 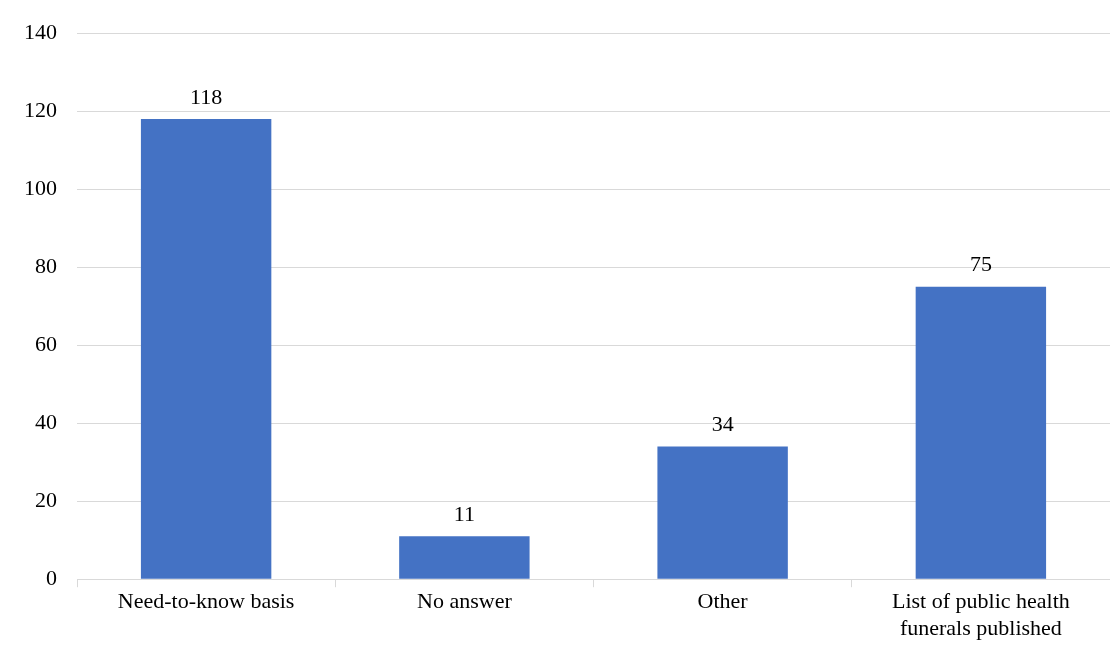 What do you see at coordinates (46, 265) in the screenshot?
I see `y-tick-label: 80` at bounding box center [46, 265].